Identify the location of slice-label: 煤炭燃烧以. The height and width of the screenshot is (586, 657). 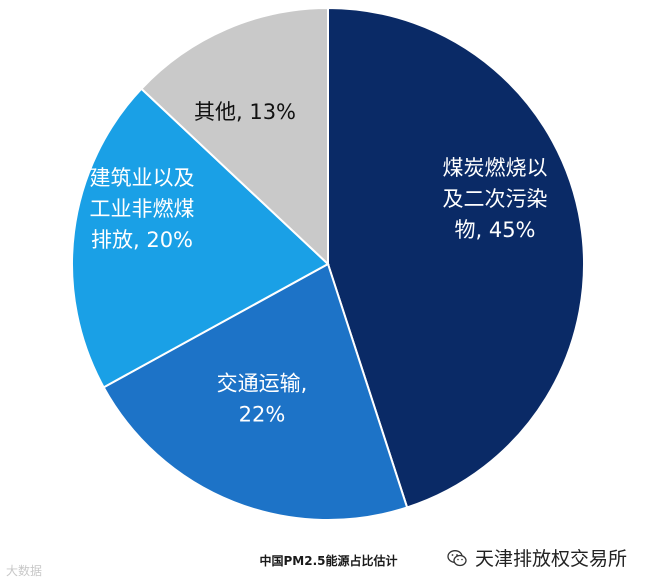
(495, 168).